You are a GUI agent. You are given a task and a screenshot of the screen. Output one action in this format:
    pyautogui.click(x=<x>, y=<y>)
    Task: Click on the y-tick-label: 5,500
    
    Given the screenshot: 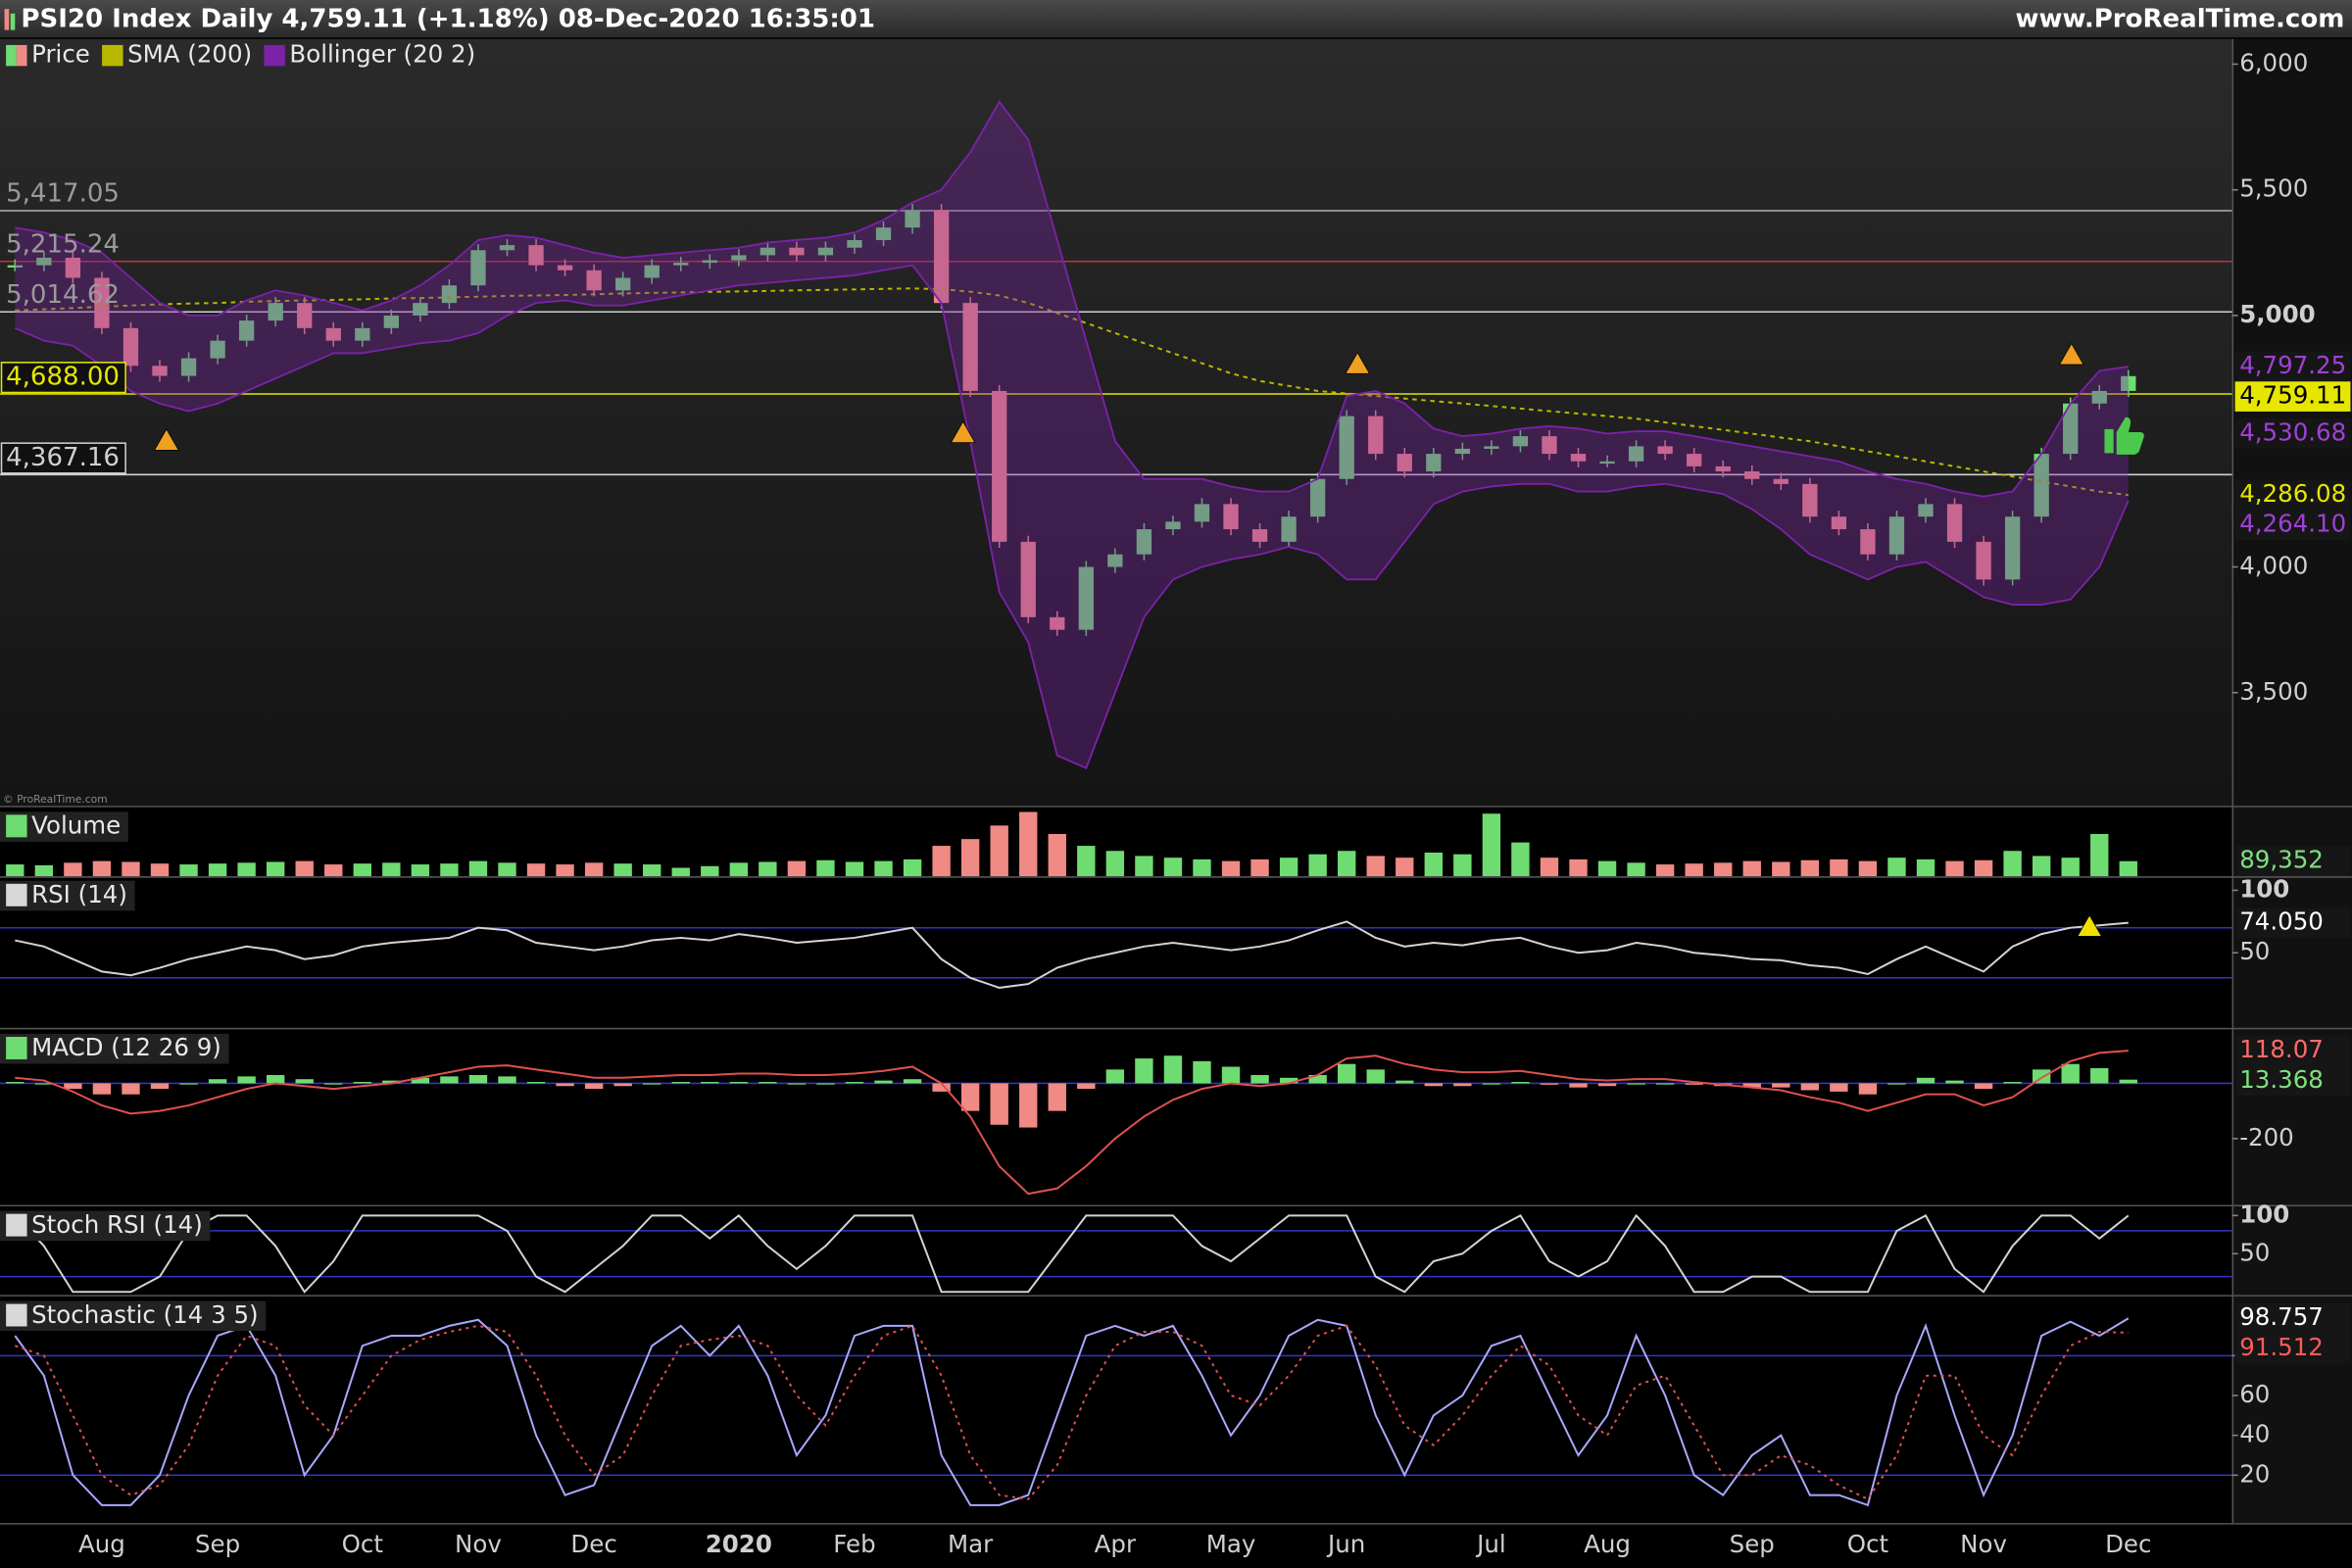 What is the action you would take?
    pyautogui.click(x=2273, y=188)
    